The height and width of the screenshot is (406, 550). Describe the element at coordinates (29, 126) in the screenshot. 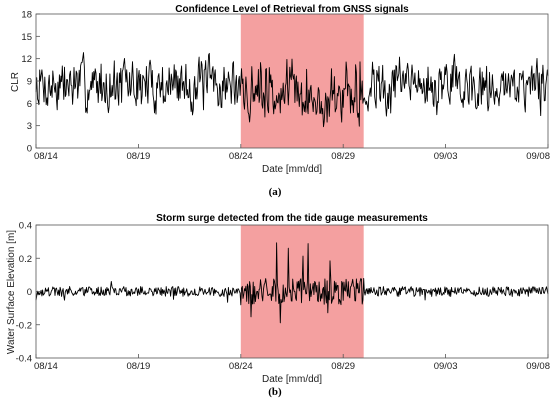

I see `panel-a-y-tick-label: 3` at that location.